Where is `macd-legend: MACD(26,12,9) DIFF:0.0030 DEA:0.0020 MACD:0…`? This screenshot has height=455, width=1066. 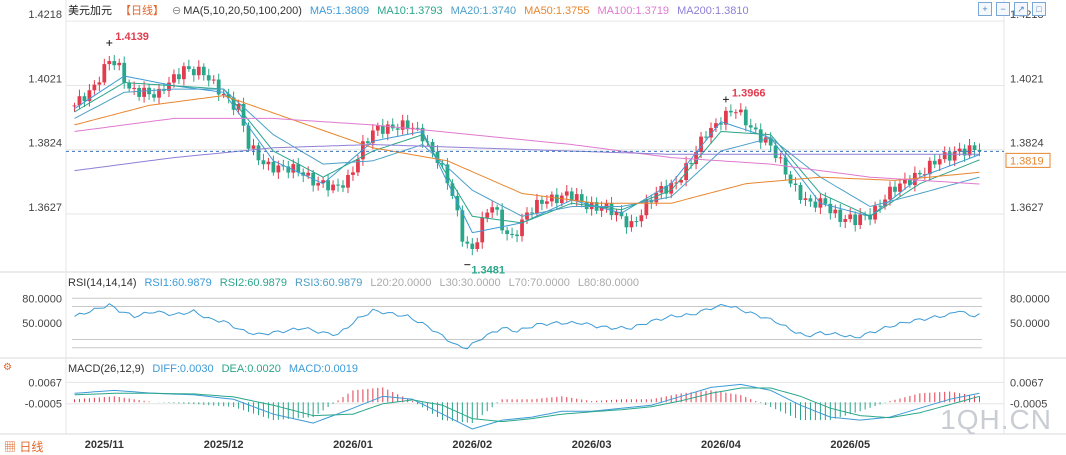
macd-legend: MACD(26,12,9) DIFF:0.0030 DEA:0.0020 MACD:0… is located at coordinates (221, 369).